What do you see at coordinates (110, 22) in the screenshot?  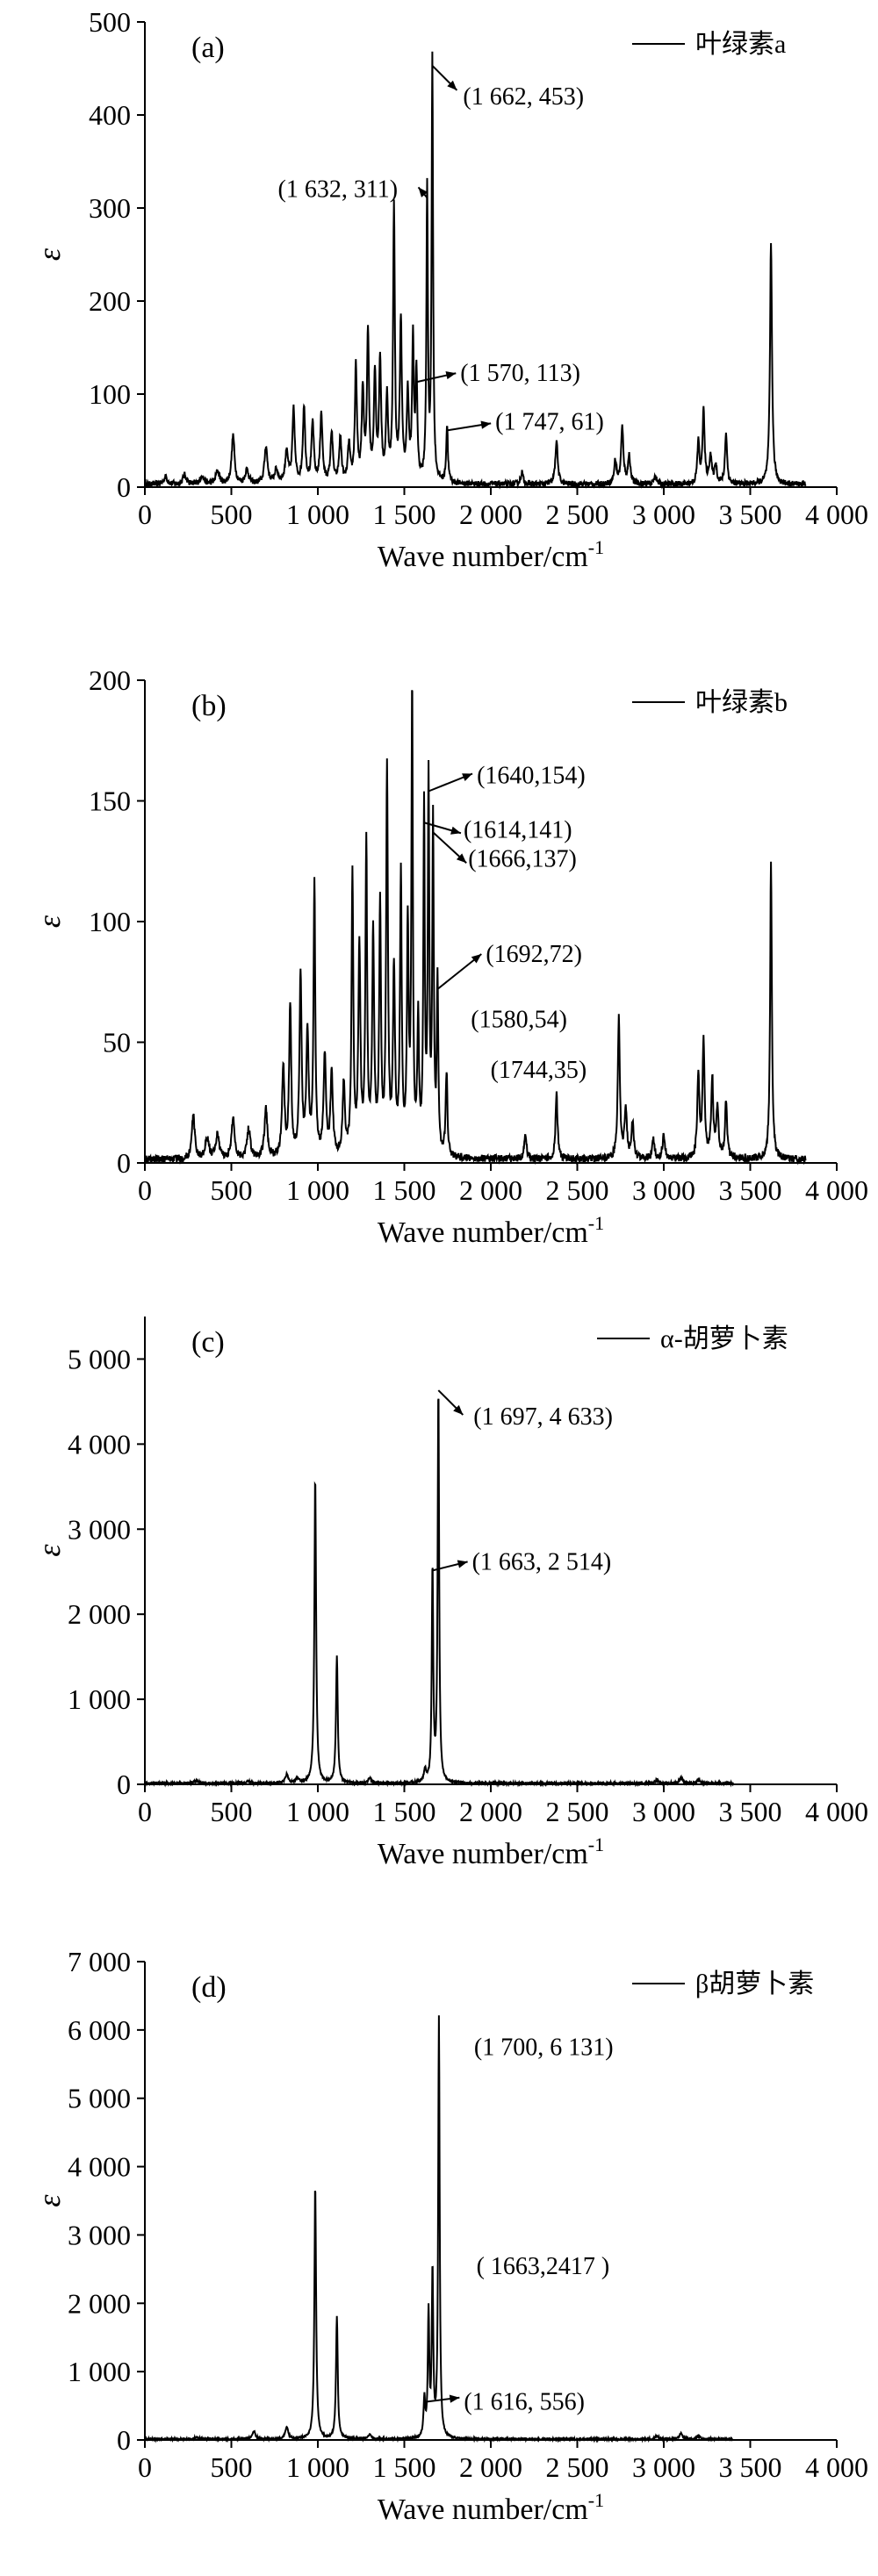 I see `y-tick-label: 500` at bounding box center [110, 22].